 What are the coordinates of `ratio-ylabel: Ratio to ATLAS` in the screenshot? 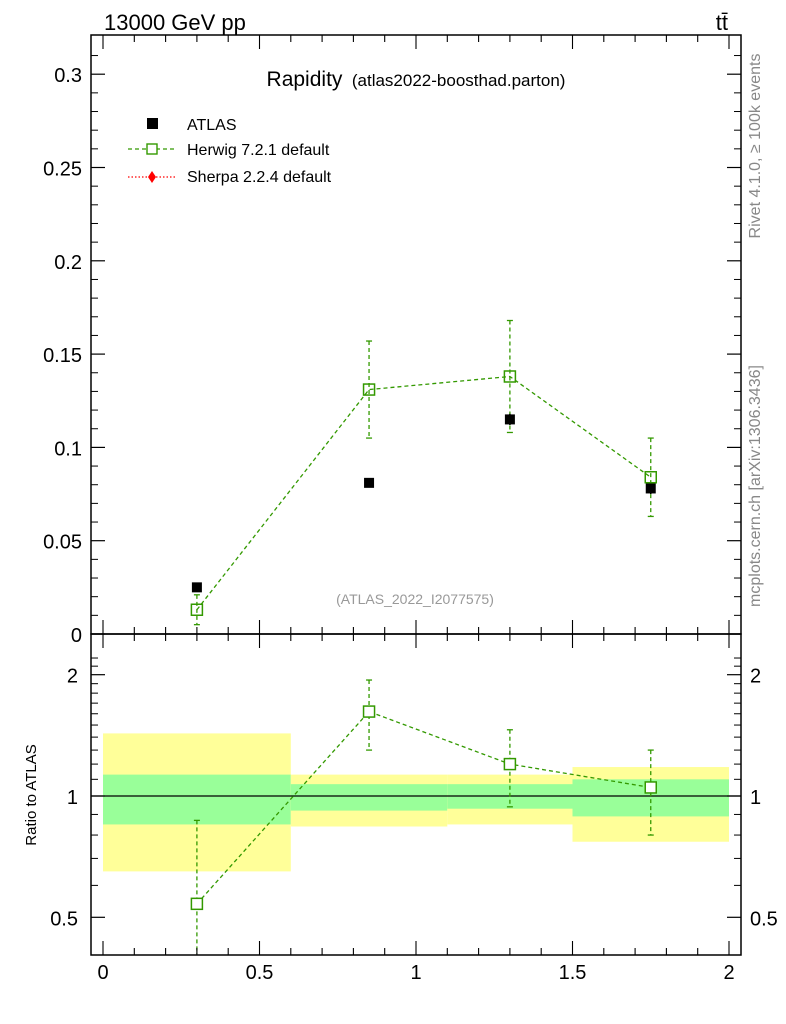 It's located at (31, 794).